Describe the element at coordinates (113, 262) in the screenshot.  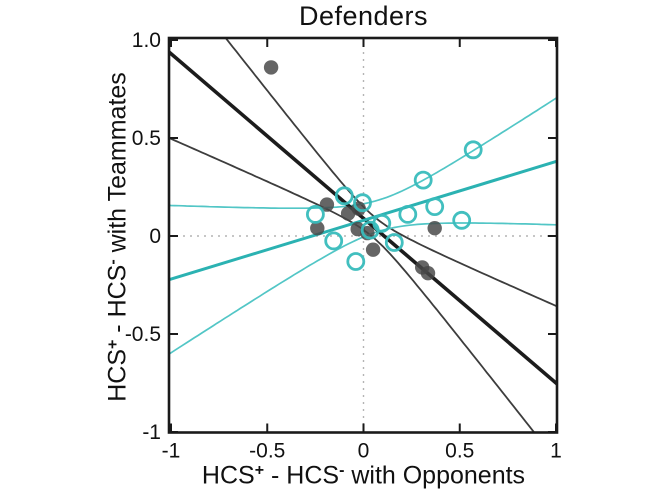
I see `y-label-sup-minus: -` at that location.